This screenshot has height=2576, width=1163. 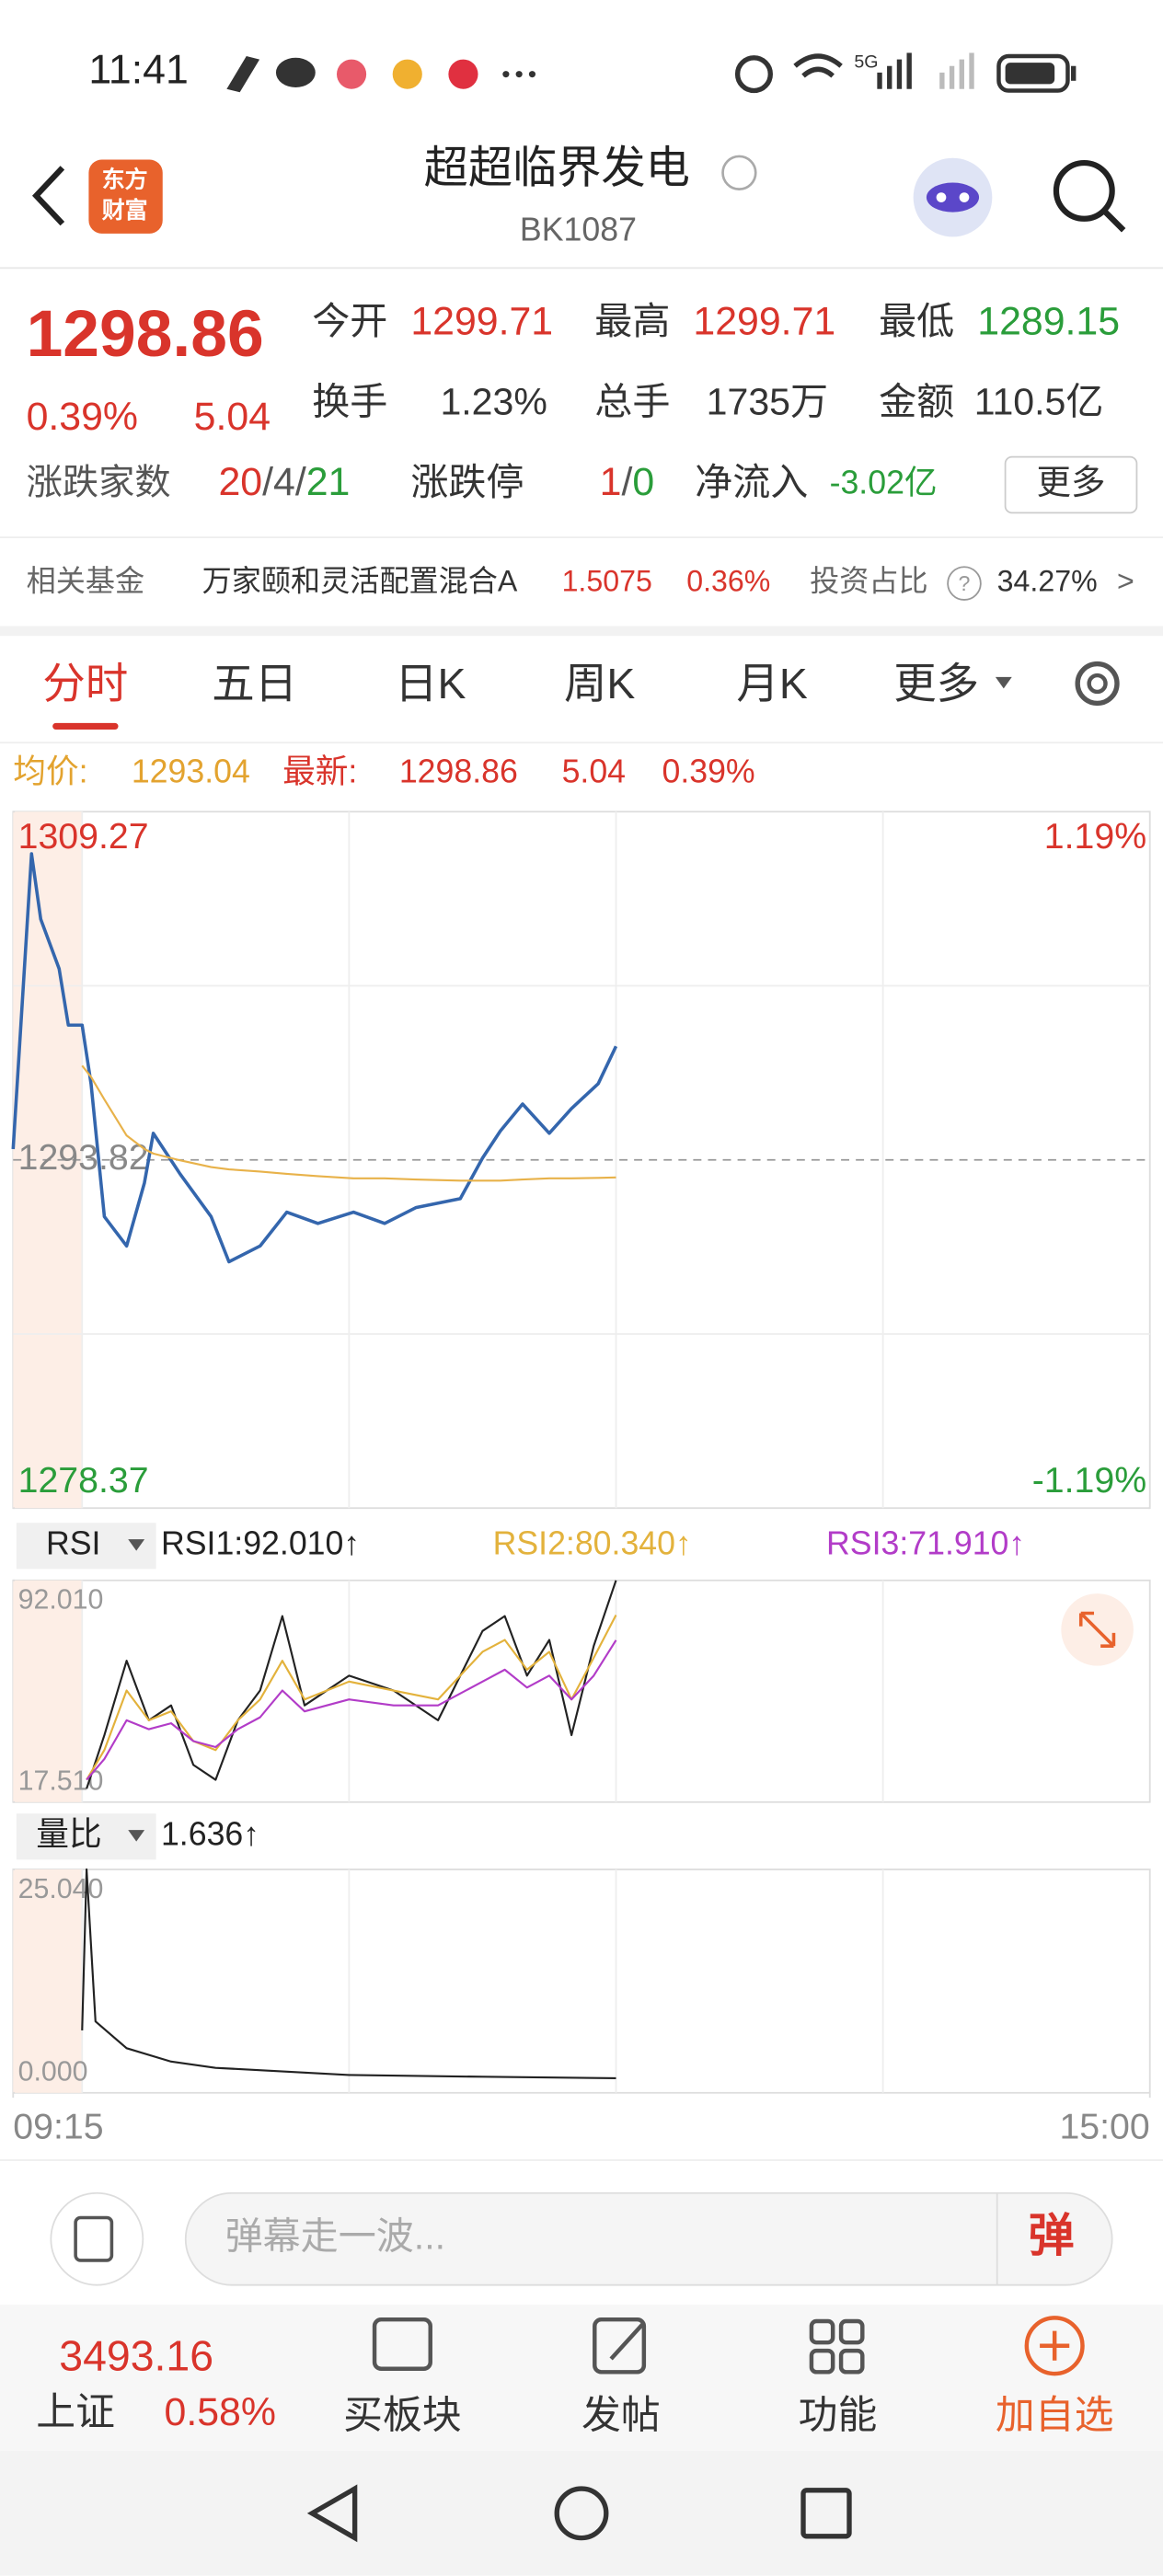 I want to click on field-label: 最低, so click(x=917, y=321).